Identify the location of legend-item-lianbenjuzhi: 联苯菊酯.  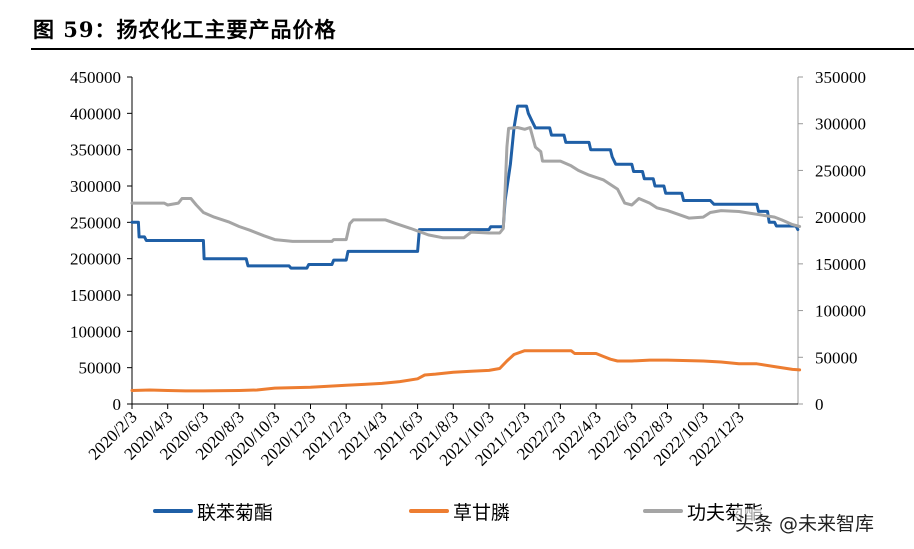
(213, 511).